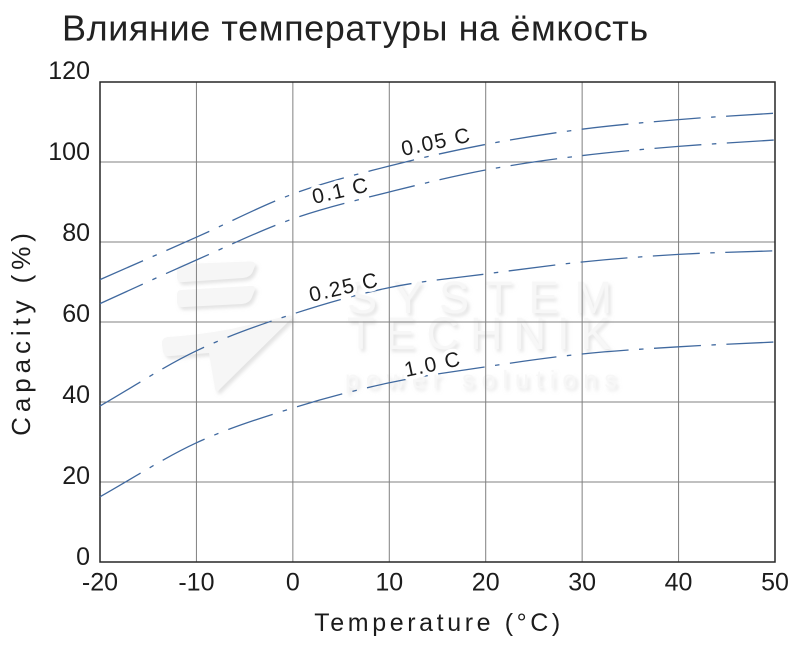 Image resolution: width=793 pixels, height=651 pixels. I want to click on svg-text: 10, so click(389, 583).